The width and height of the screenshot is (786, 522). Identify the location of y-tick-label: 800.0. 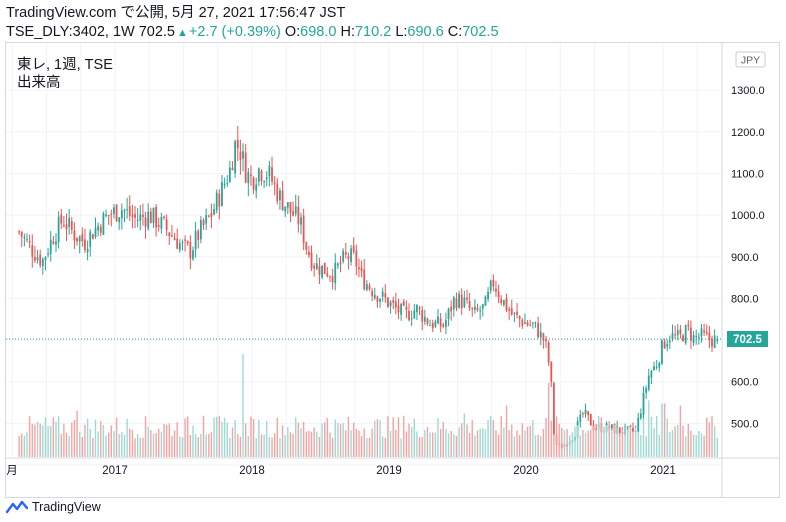
(745, 299).